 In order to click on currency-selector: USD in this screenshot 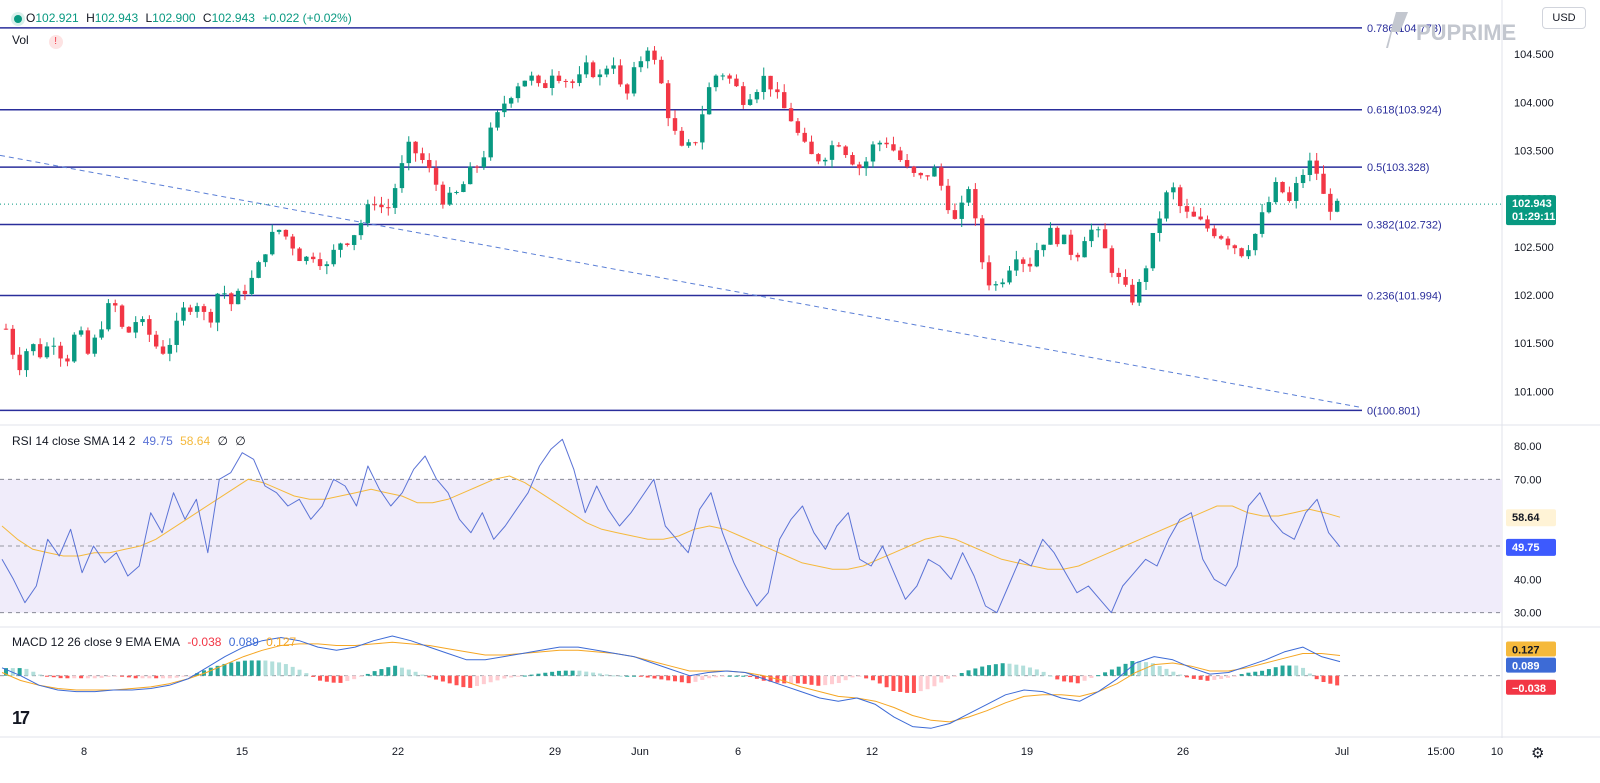, I will do `click(1564, 18)`.